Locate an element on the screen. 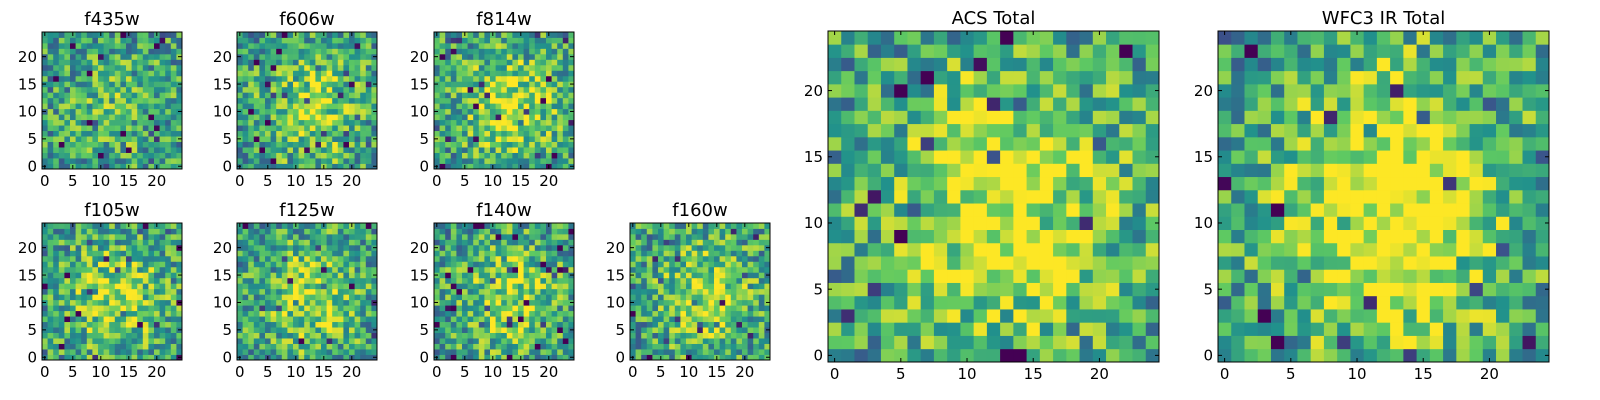 The height and width of the screenshot is (400, 1600). y-tick-label: 0 is located at coordinates (227, 167).